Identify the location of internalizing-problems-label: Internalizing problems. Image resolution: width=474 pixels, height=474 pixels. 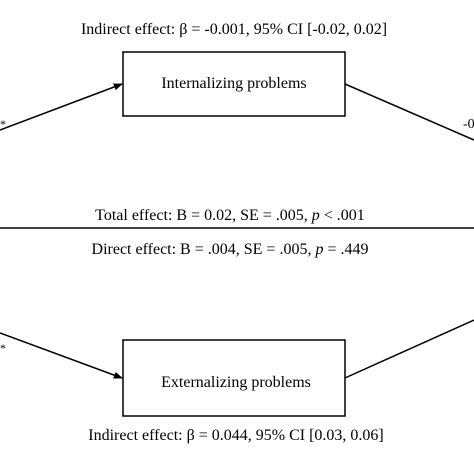
(233, 83).